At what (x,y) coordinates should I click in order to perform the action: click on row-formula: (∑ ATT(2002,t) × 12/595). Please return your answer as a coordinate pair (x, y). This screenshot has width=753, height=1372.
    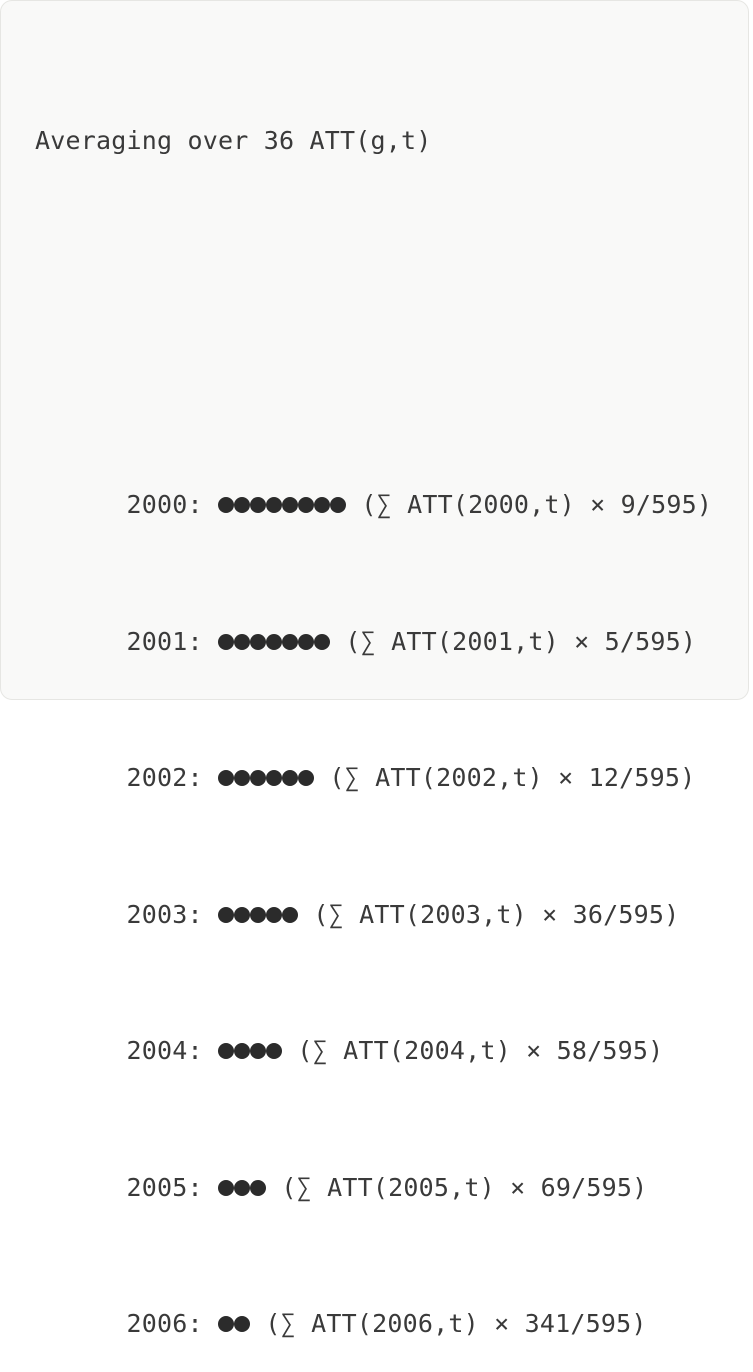
    Looking at the image, I should click on (512, 777).